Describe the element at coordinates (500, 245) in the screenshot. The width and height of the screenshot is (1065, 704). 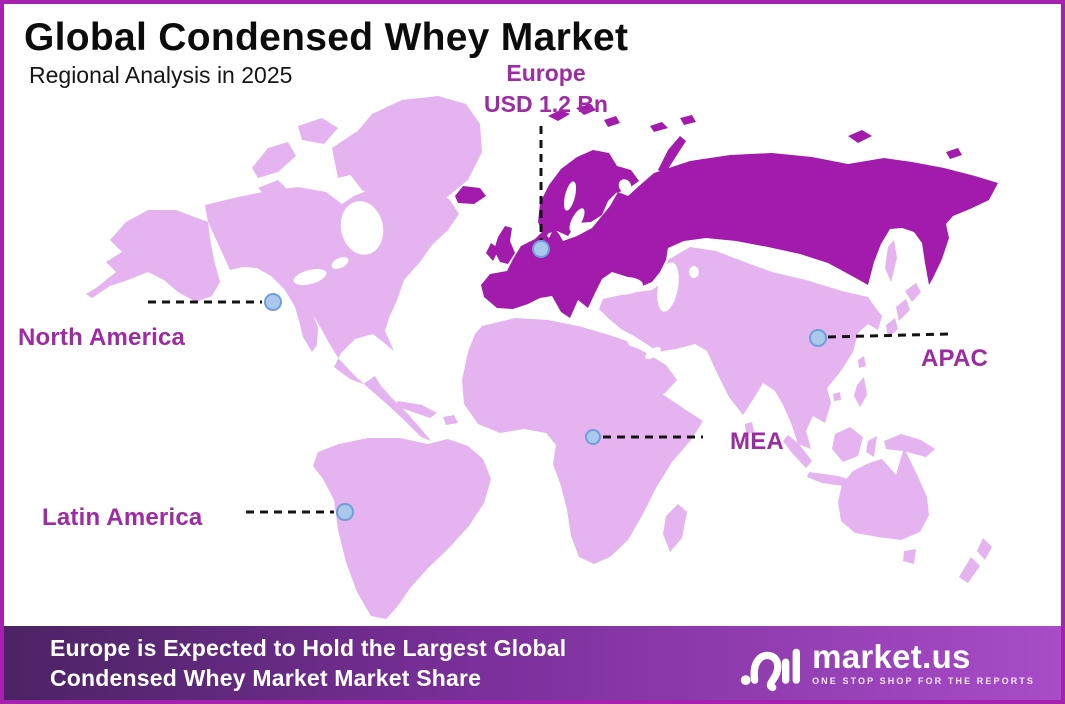
I see `landmass-british-isles` at that location.